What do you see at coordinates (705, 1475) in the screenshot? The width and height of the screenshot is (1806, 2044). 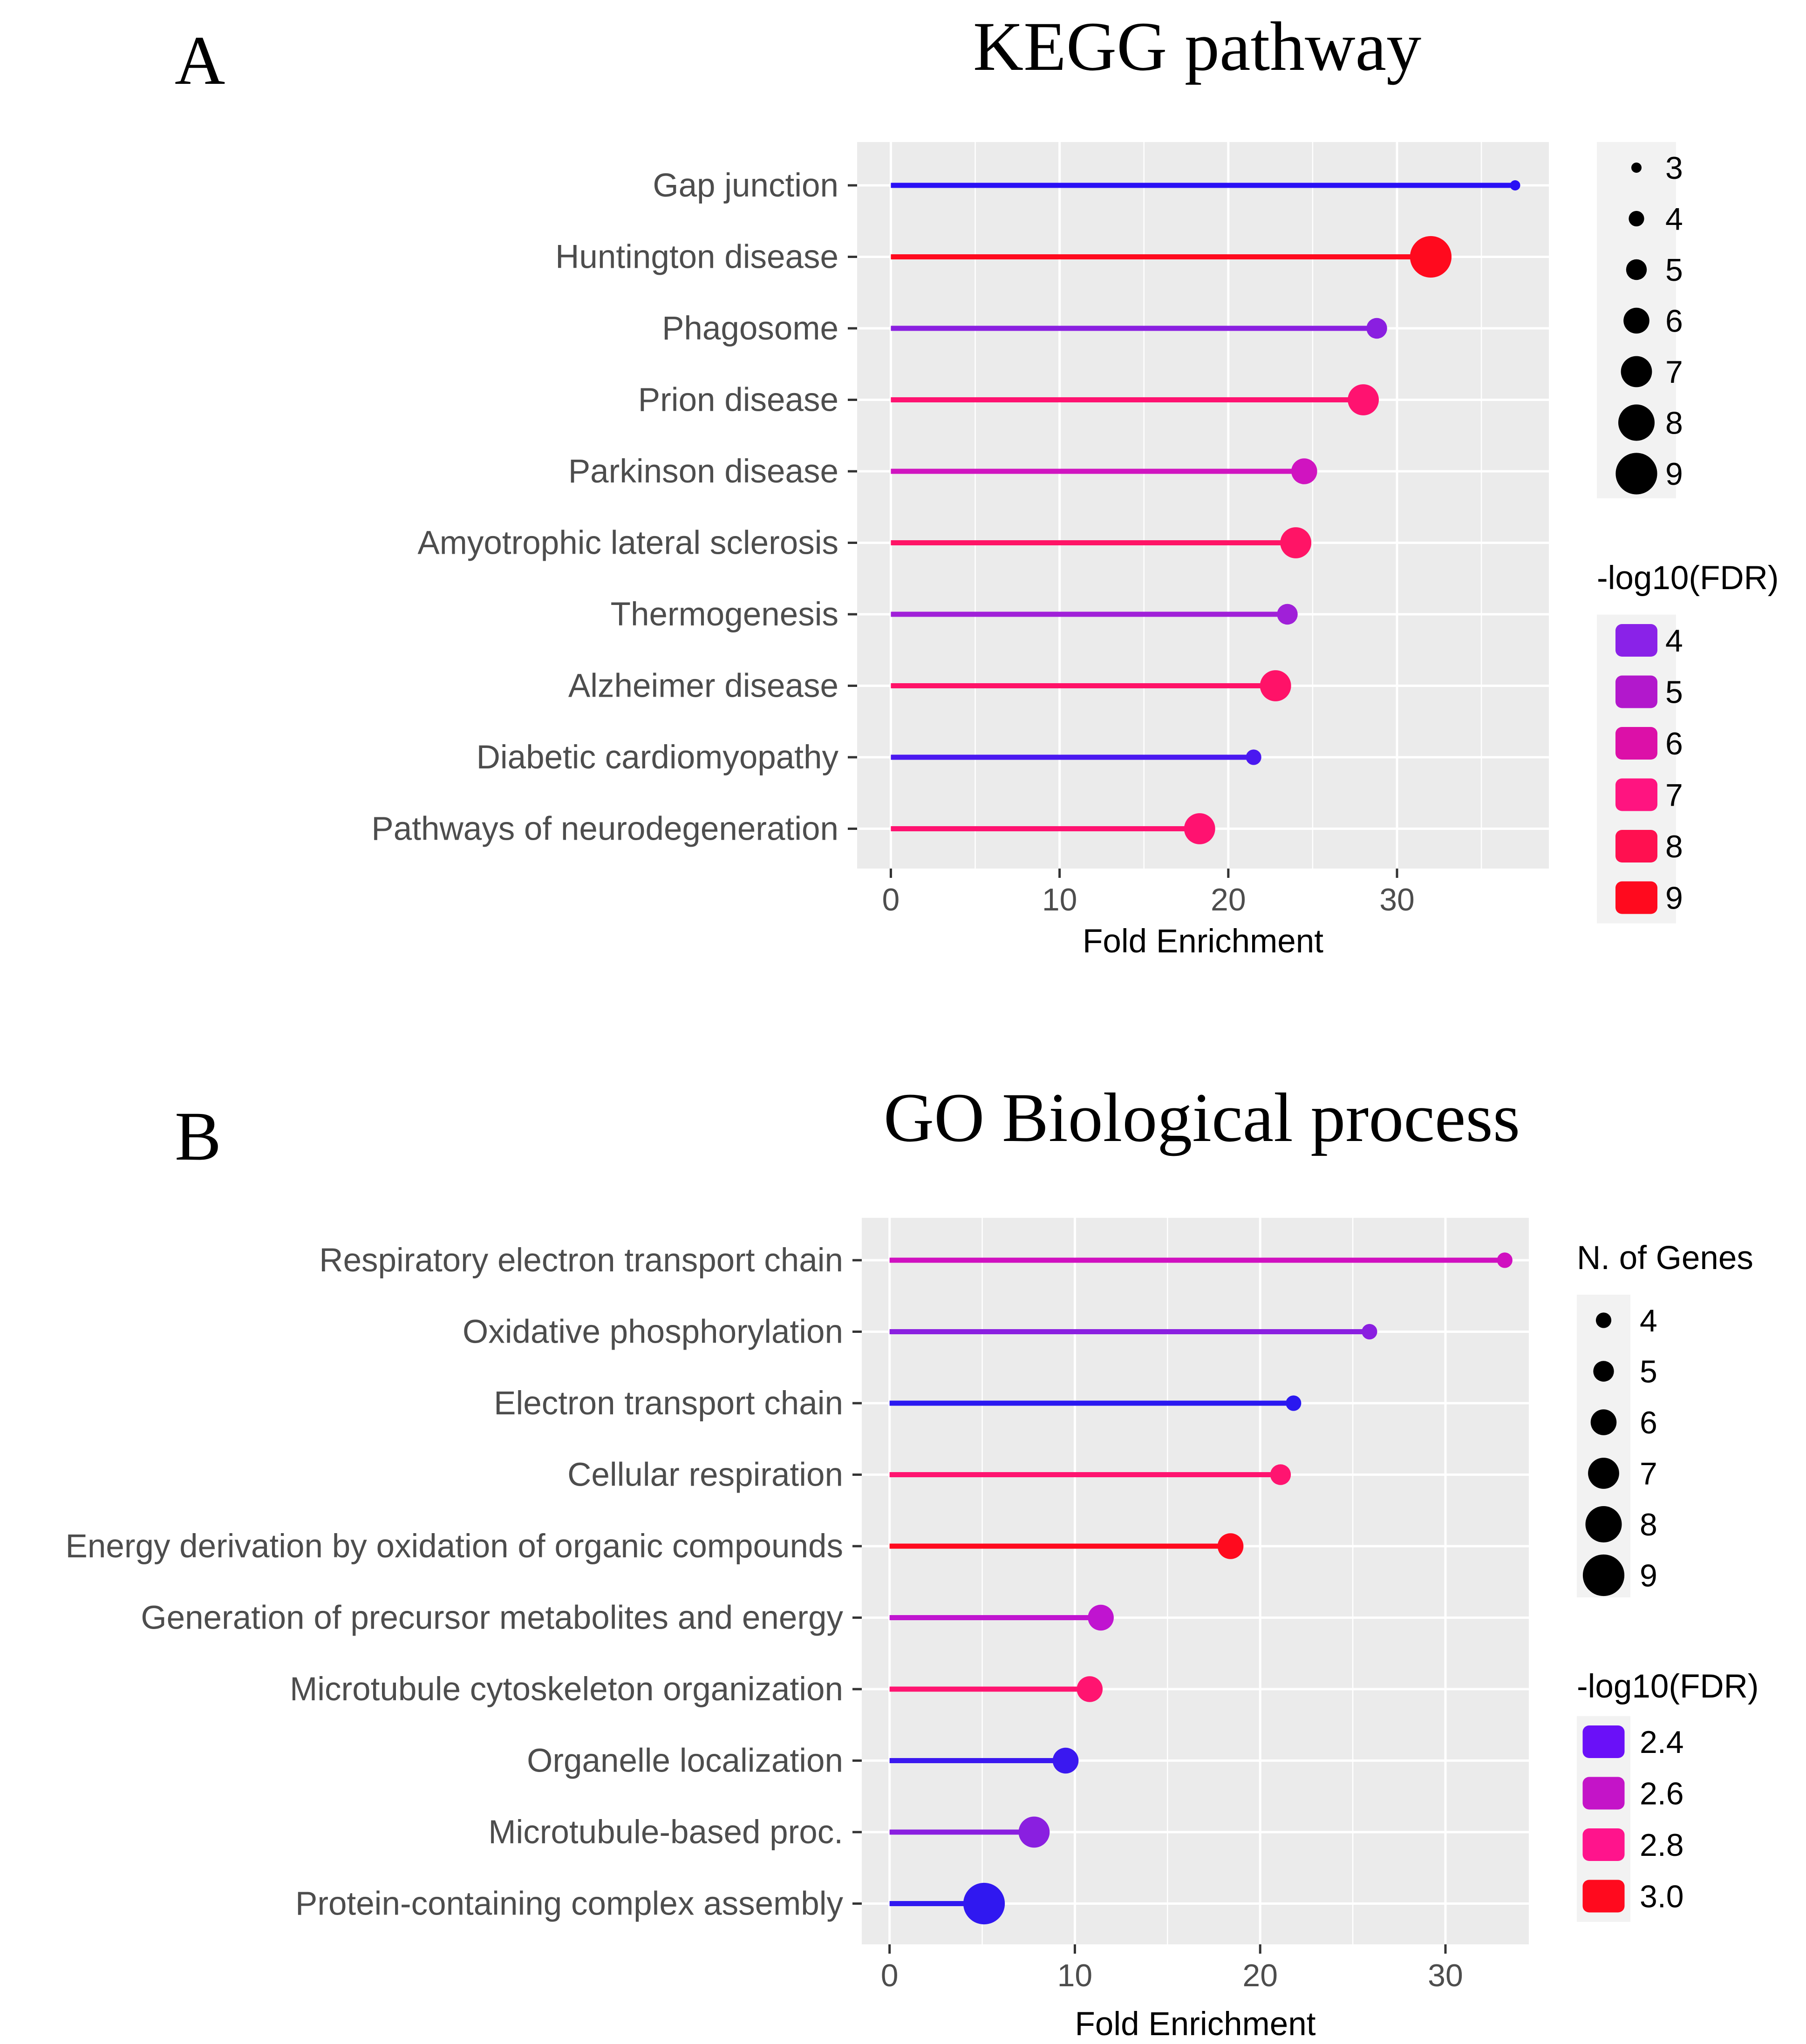 I see `category-label: Cellular respiration` at bounding box center [705, 1475].